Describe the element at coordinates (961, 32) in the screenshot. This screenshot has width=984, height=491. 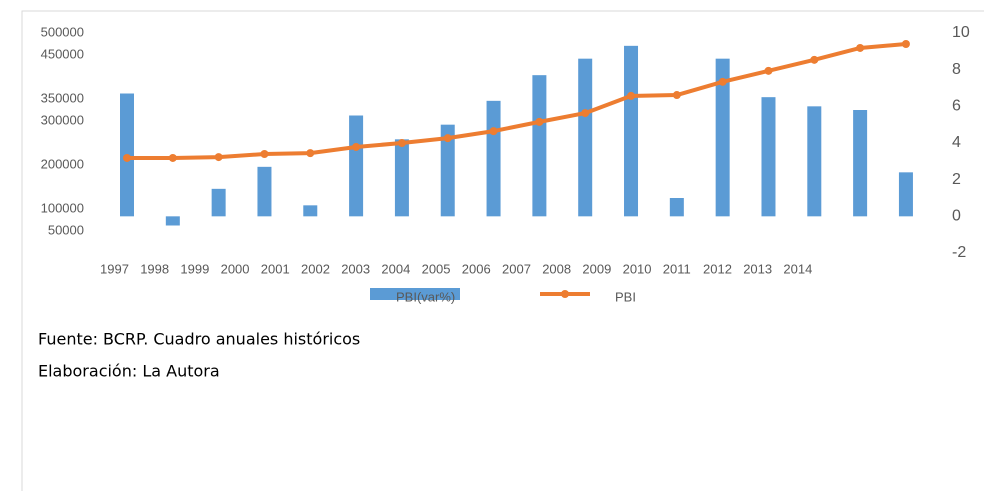
I see `y2-tick-label: 10` at that location.